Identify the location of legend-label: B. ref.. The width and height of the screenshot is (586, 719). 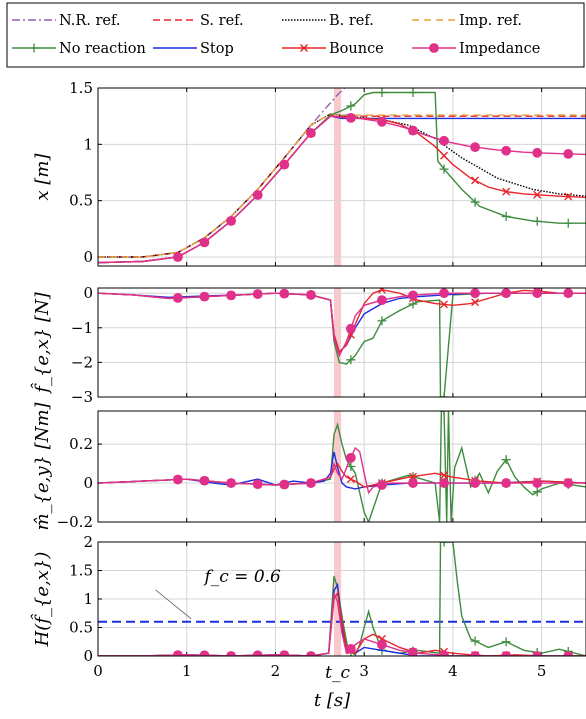
(351, 21).